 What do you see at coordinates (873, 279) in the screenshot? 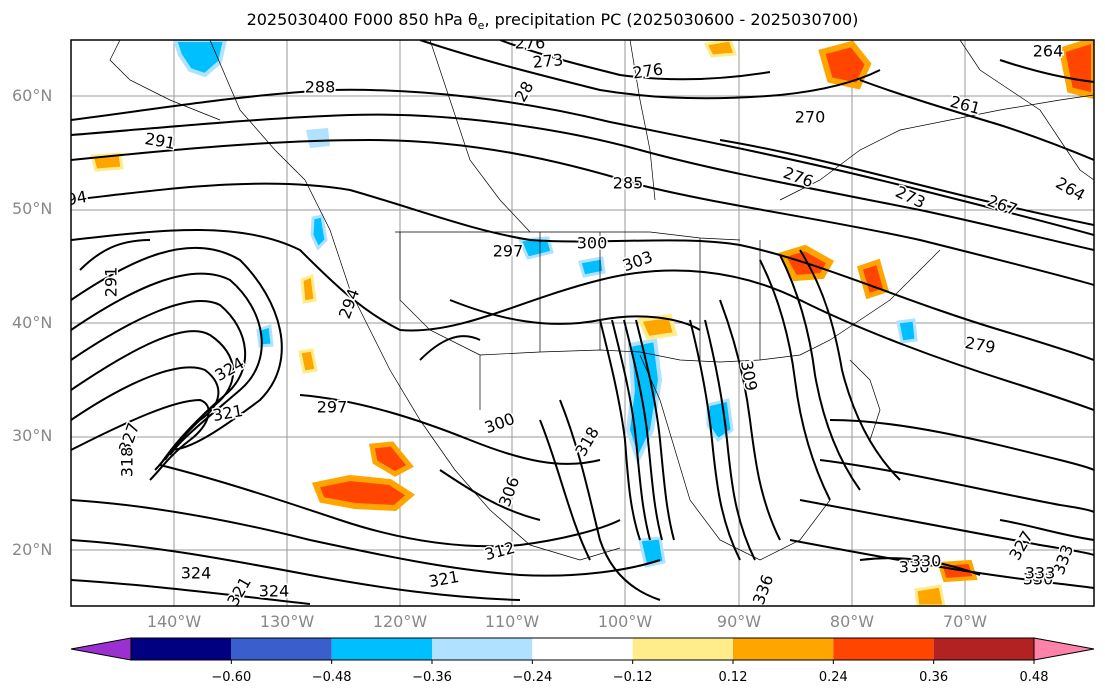
I see `precip-pos-ontario` at bounding box center [873, 279].